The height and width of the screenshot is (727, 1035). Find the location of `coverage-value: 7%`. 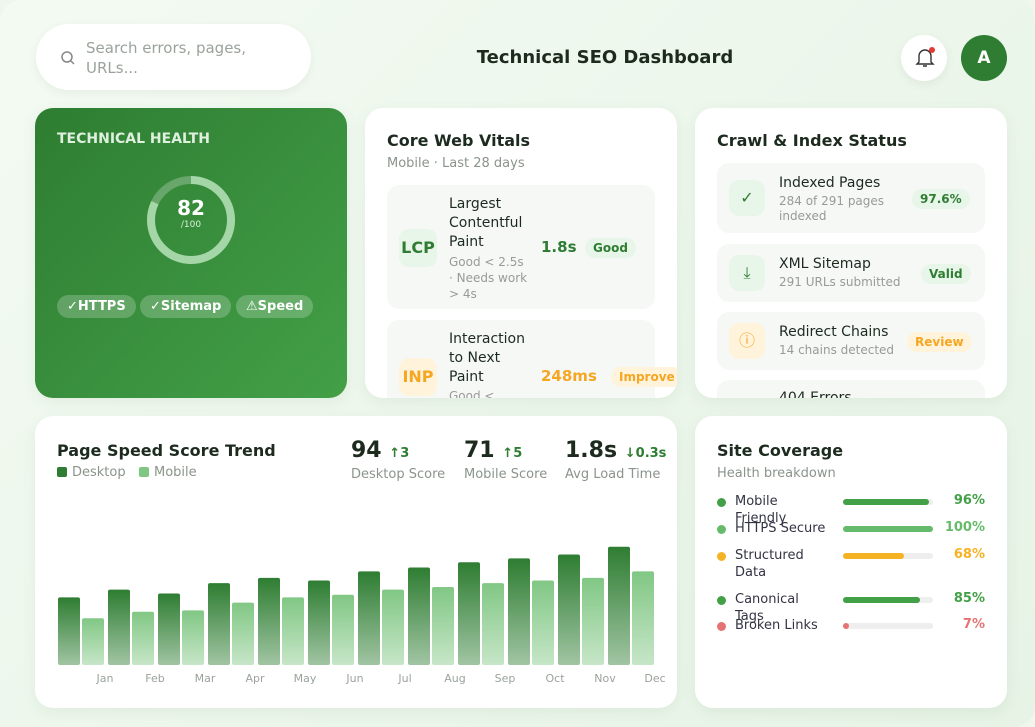

coverage-value: 7% is located at coordinates (973, 624).